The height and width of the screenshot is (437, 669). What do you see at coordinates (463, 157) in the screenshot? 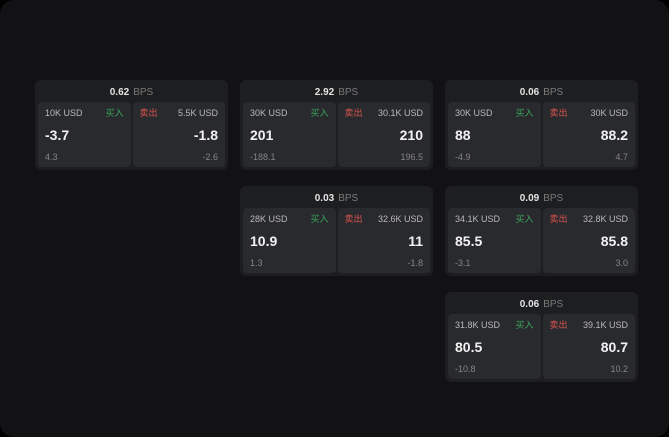
I see `buy-change: -4.9` at bounding box center [463, 157].